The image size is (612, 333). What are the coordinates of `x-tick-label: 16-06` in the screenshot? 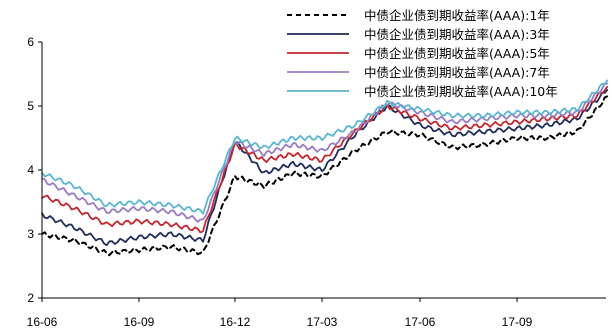 It's located at (42, 322).